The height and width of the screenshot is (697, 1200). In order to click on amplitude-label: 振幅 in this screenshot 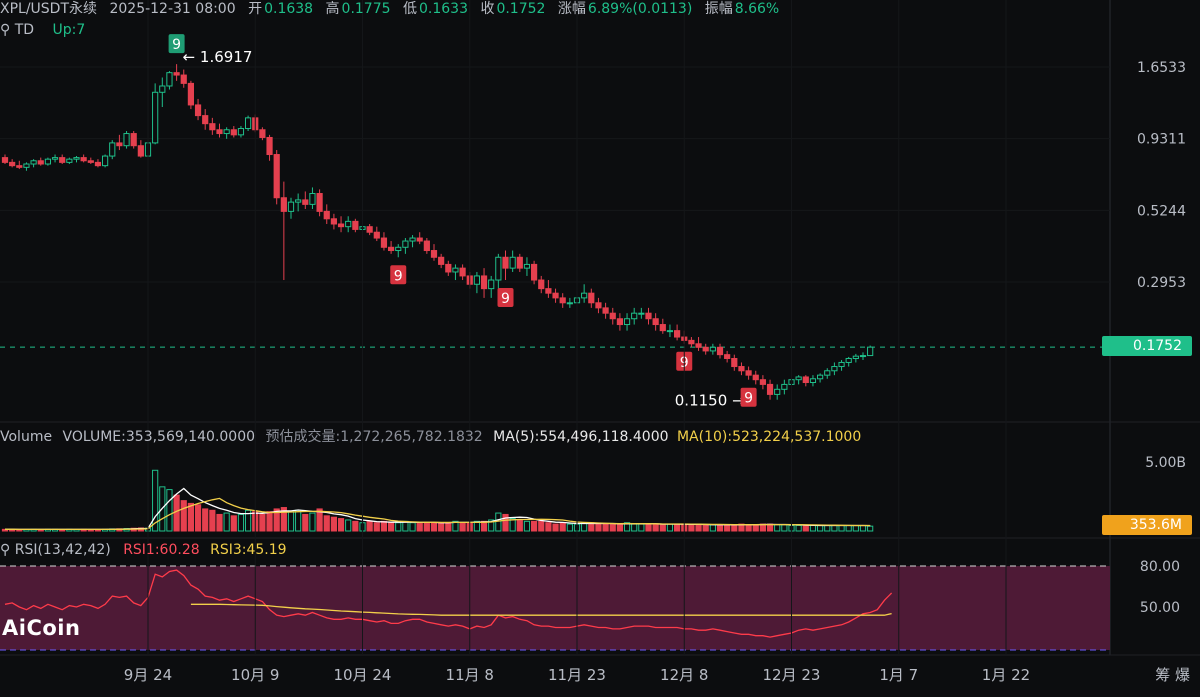, I will do `click(718, 9)`.